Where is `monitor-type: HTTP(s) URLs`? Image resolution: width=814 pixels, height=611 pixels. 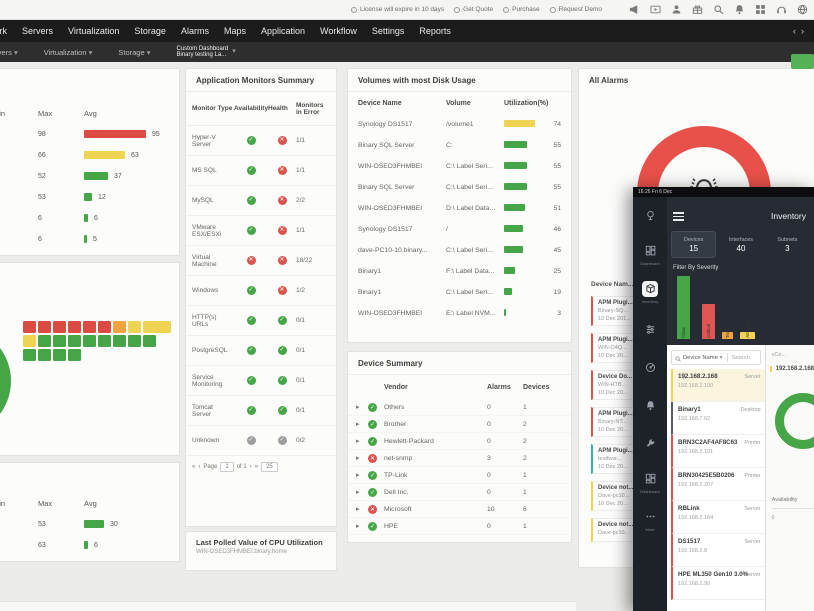
monitor-type: HTTP(s) URLs is located at coordinates (204, 320).